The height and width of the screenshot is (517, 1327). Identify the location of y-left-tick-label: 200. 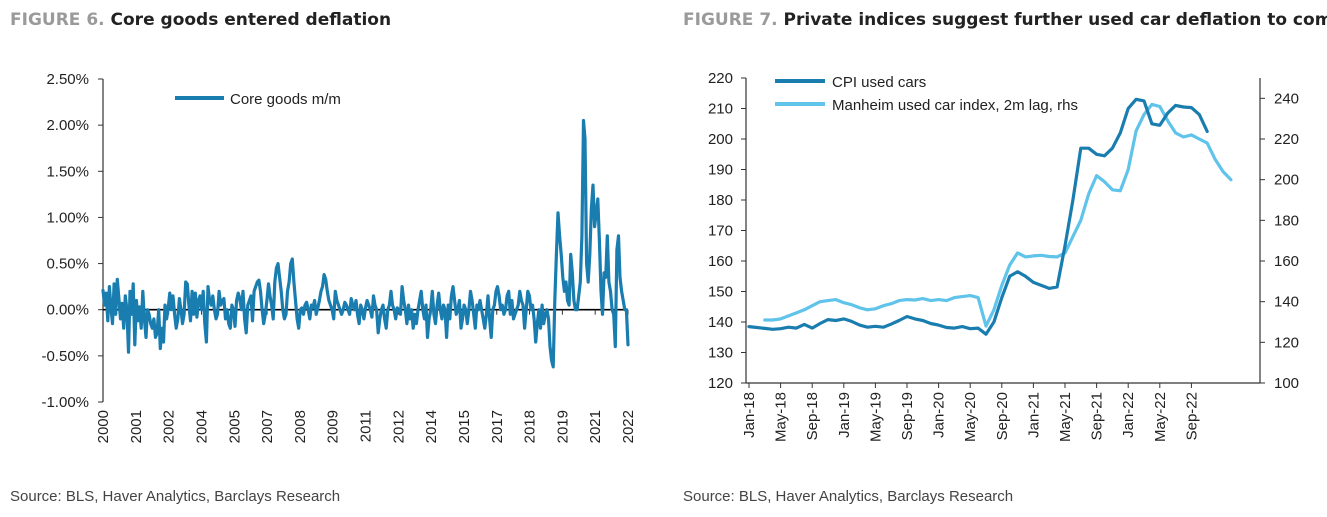
(720, 139).